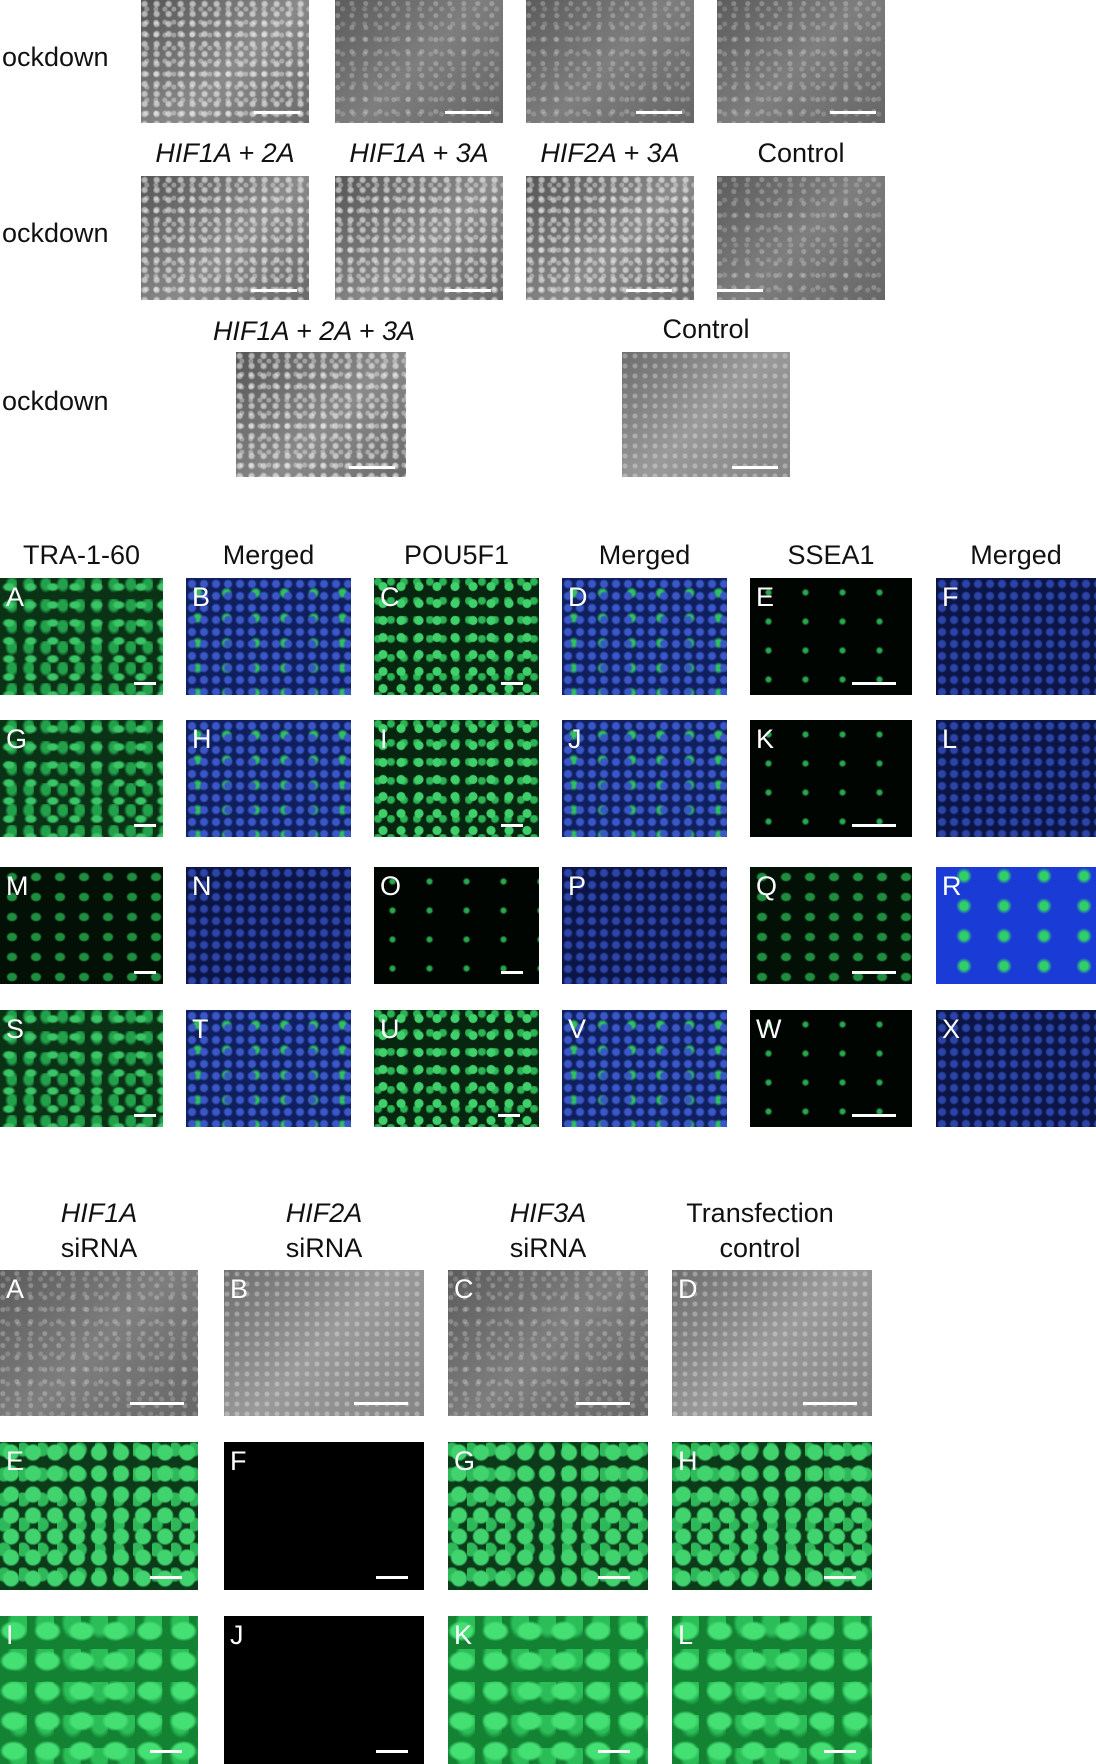 This screenshot has height=1764, width=1096. Describe the element at coordinates (831, 925) in the screenshot. I see `fluorescence-panel: Q` at that location.